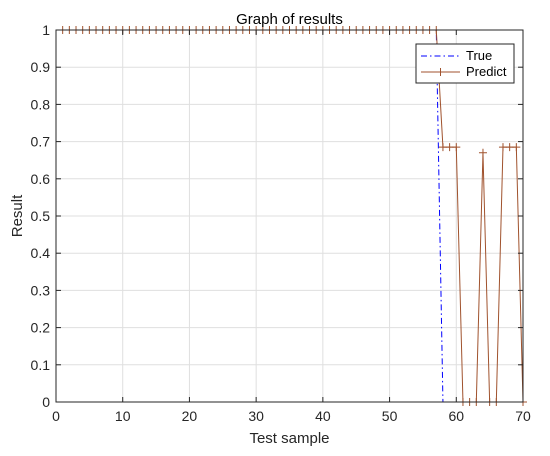  What do you see at coordinates (41, 253) in the screenshot?
I see `y-tick-label: 0.4` at bounding box center [41, 253].